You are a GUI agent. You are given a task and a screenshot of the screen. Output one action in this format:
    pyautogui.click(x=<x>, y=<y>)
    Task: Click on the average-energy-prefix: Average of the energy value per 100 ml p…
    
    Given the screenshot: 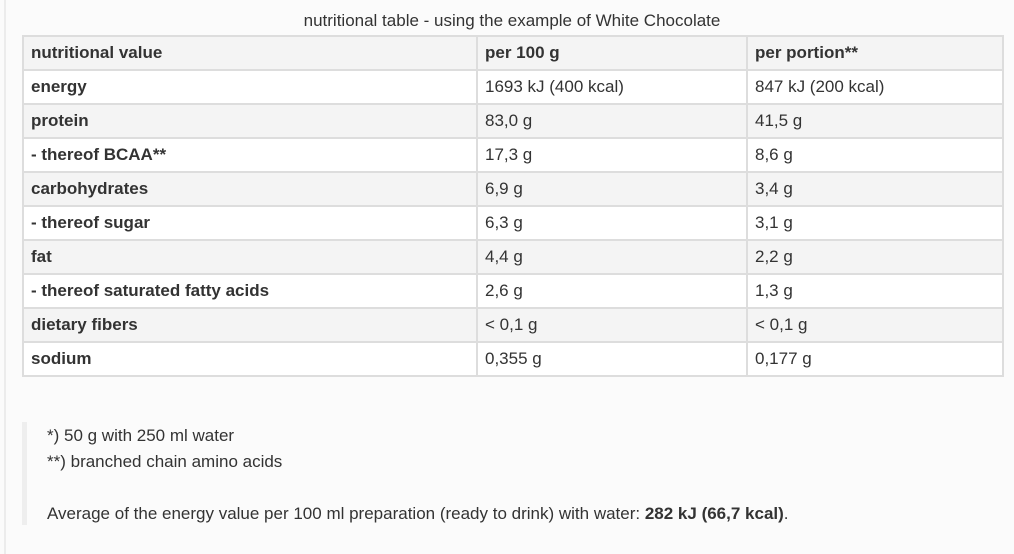 What is the action you would take?
    pyautogui.click(x=346, y=513)
    